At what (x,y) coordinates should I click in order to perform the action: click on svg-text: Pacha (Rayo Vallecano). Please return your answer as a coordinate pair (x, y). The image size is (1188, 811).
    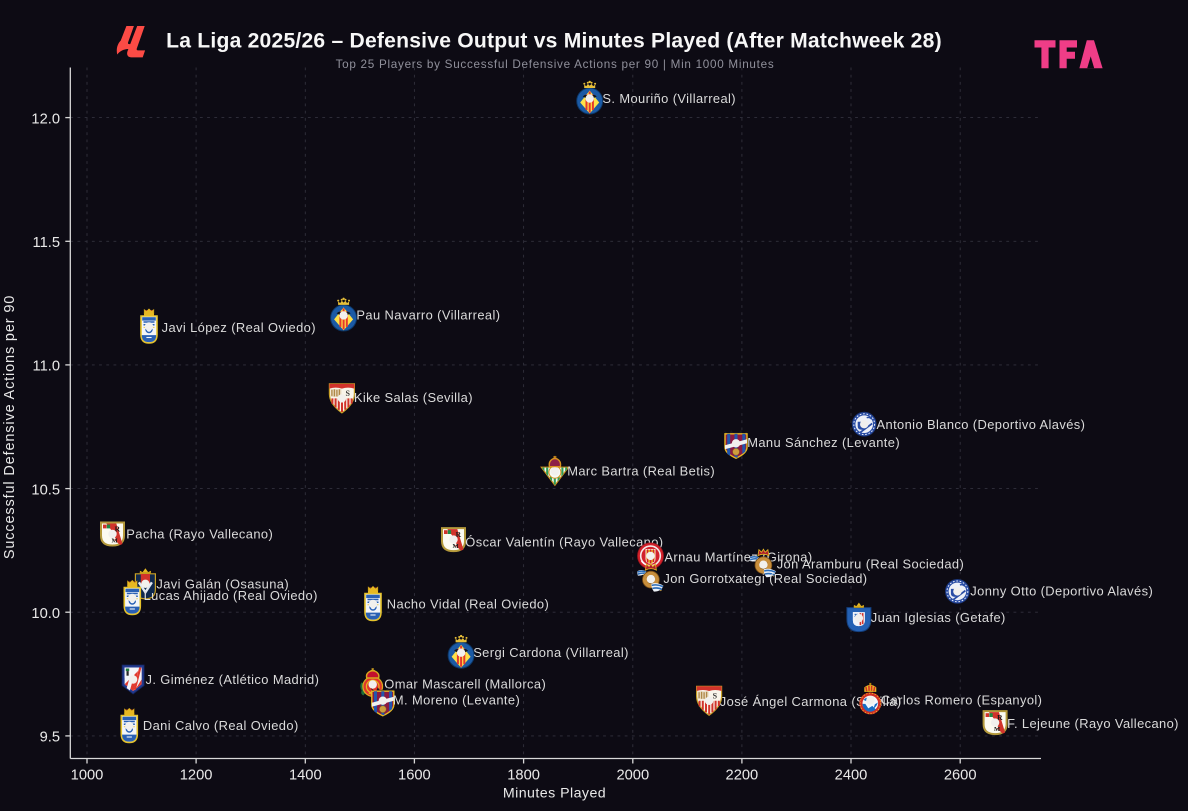
    Looking at the image, I should click on (199, 534).